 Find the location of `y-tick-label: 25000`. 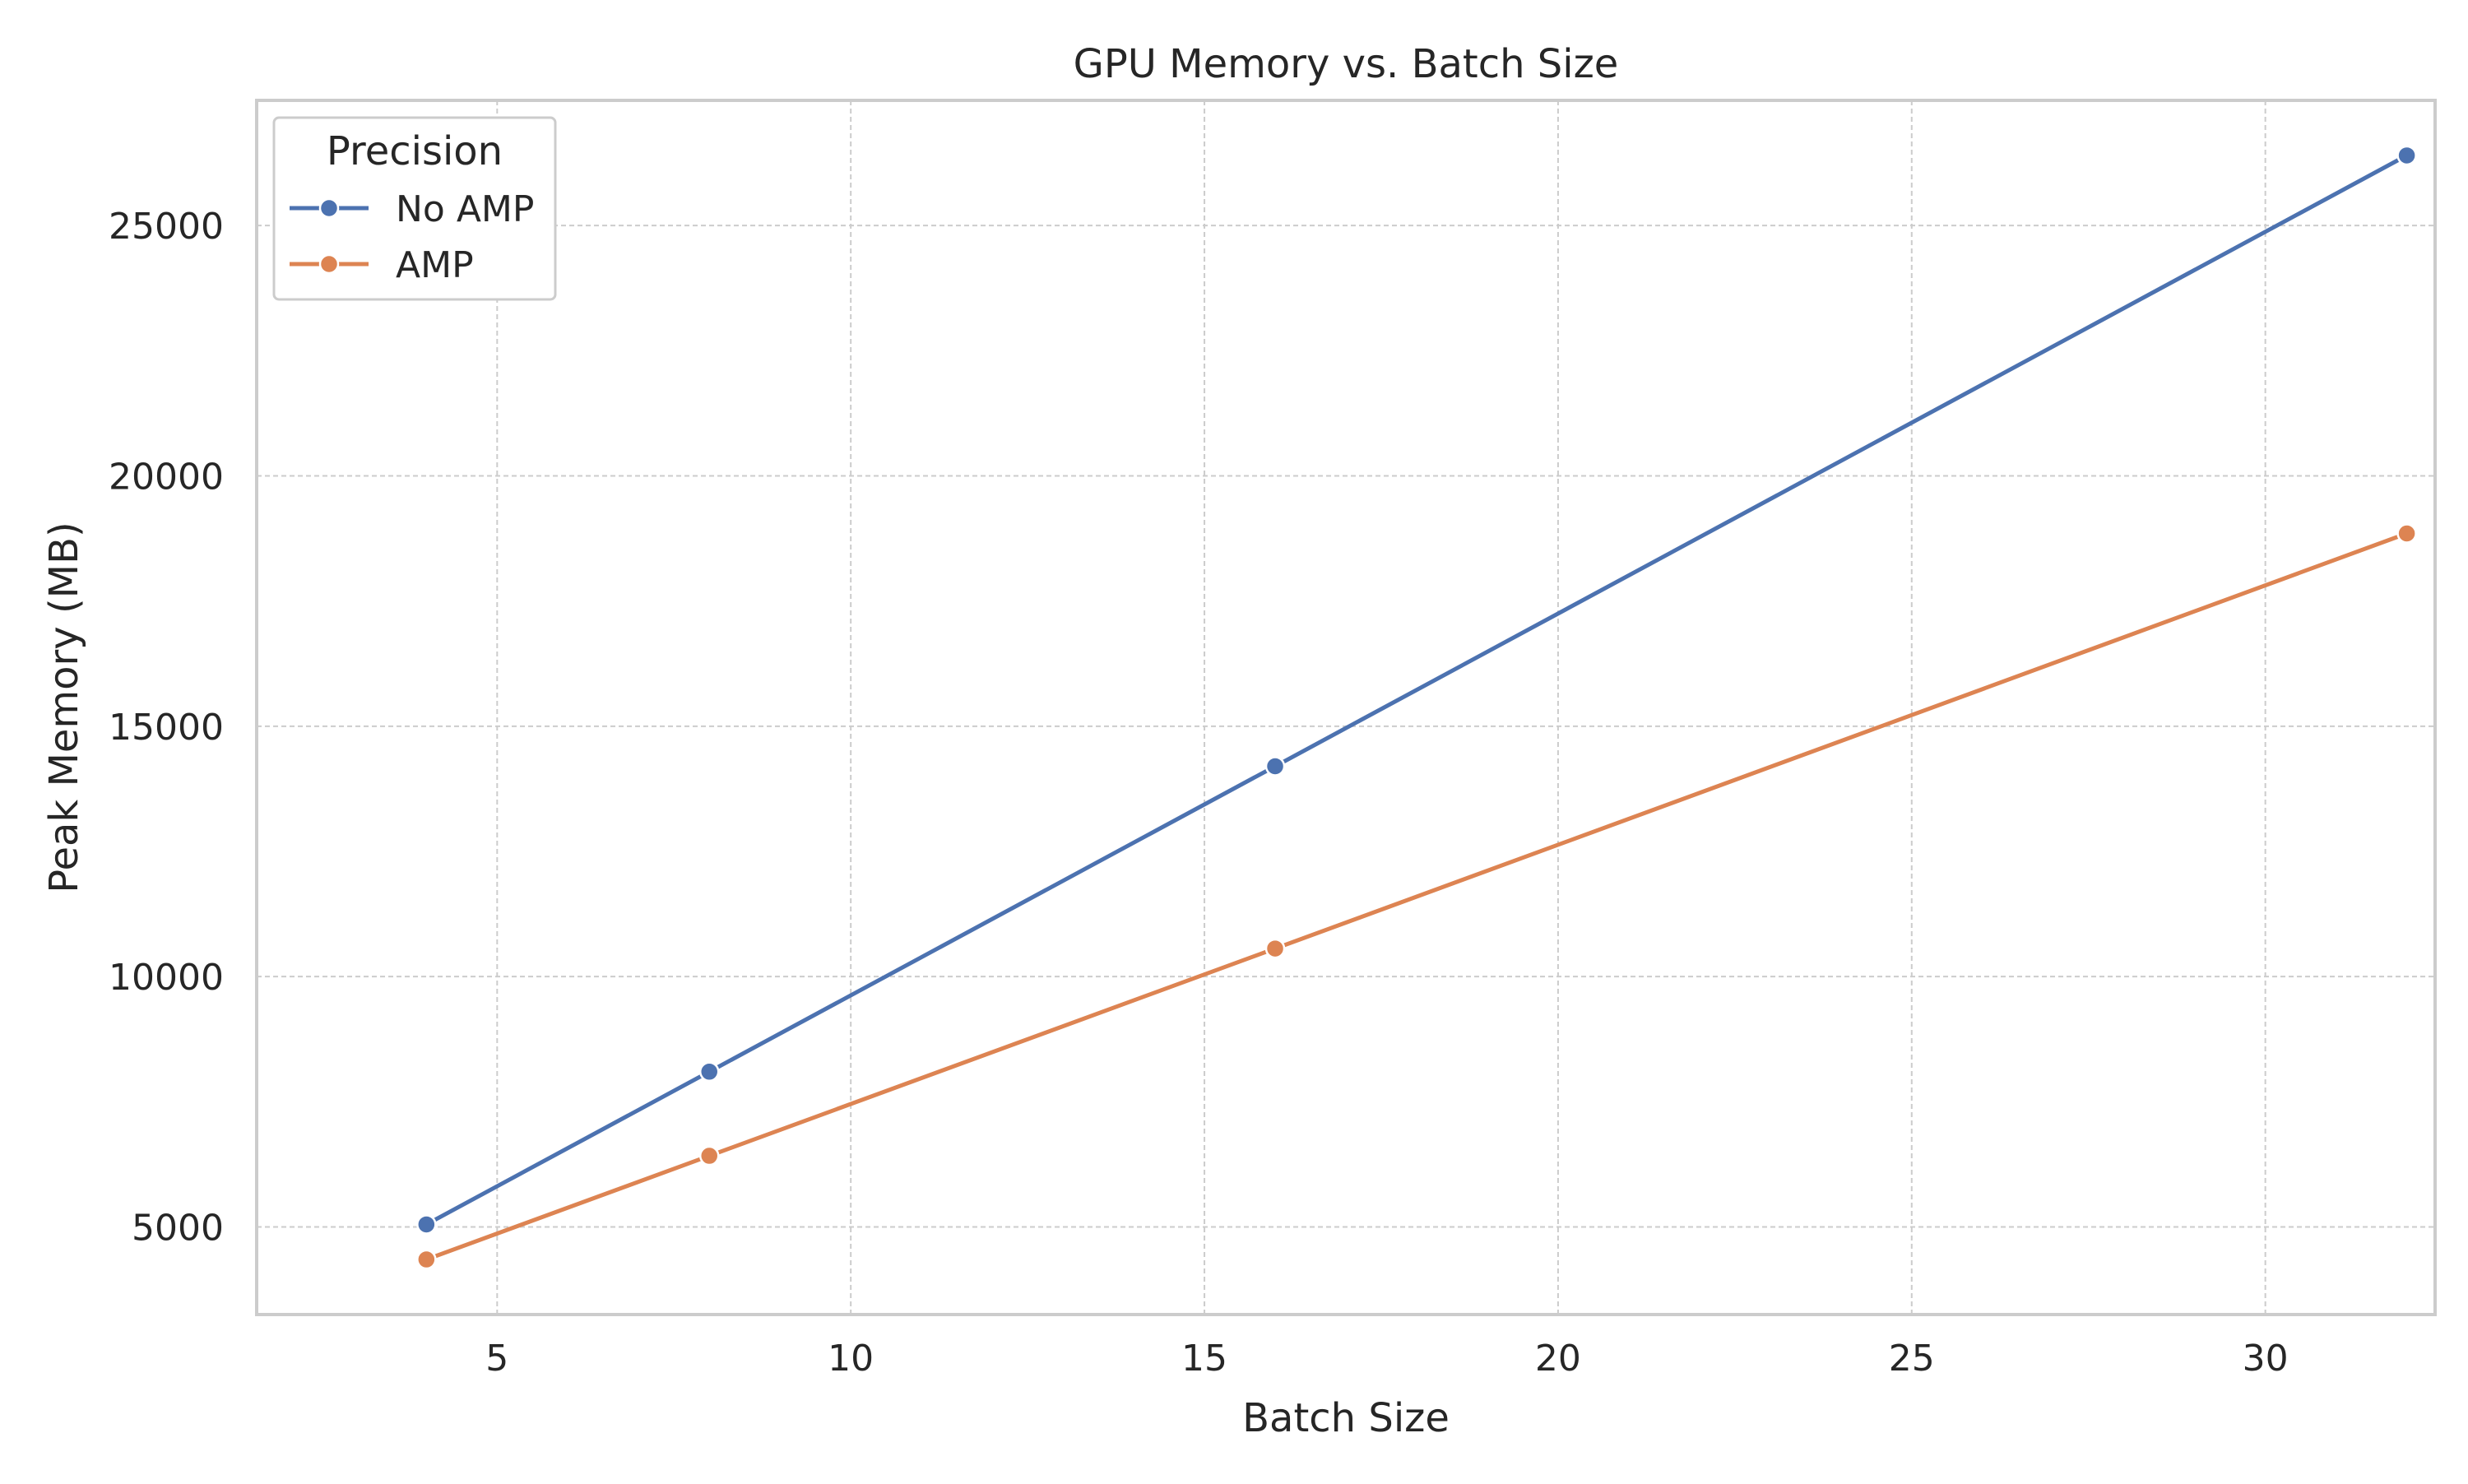

y-tick-label: 25000 is located at coordinates (166, 227).